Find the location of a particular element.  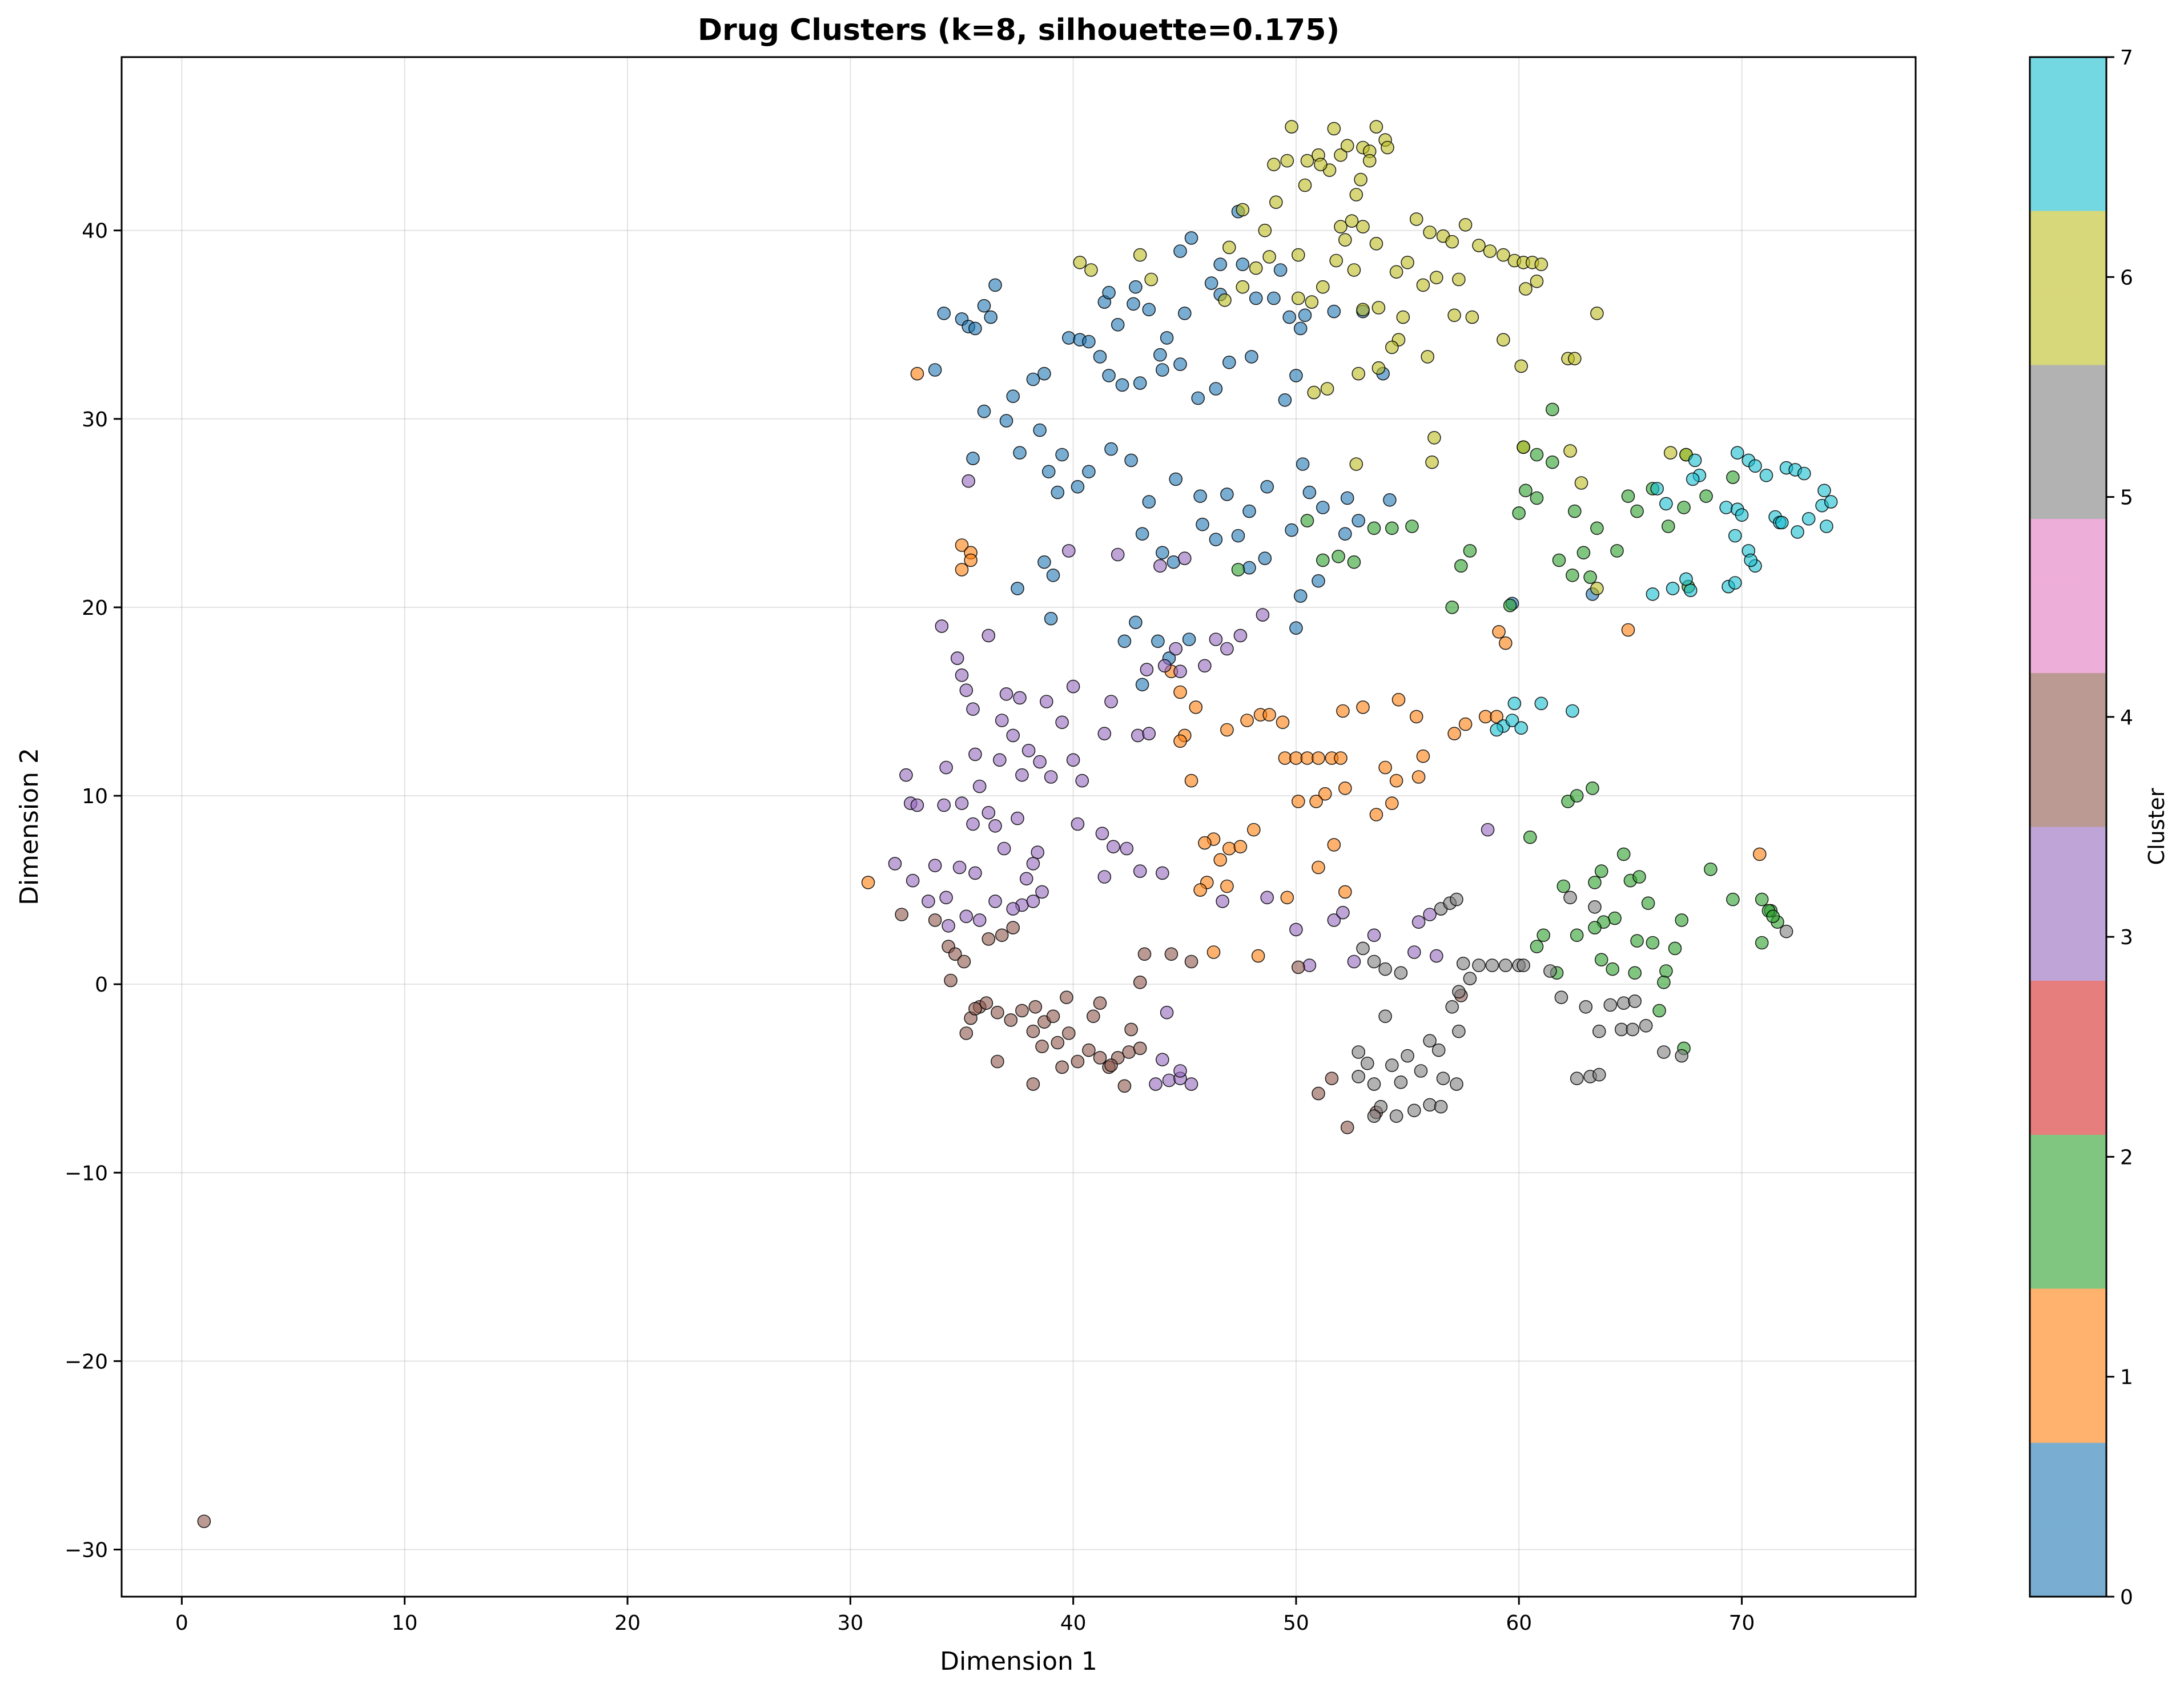

x-tick-label: 40 is located at coordinates (1073, 1623).